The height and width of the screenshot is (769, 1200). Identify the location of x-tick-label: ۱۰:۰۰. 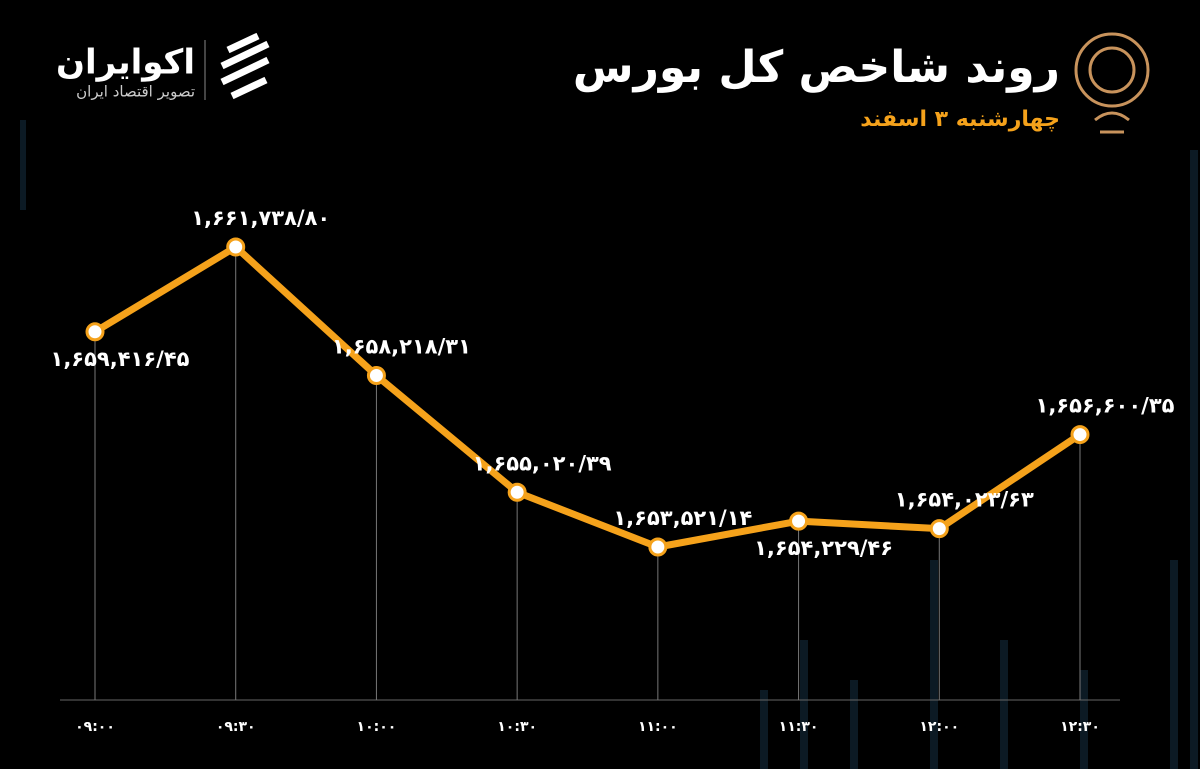
(377, 727).